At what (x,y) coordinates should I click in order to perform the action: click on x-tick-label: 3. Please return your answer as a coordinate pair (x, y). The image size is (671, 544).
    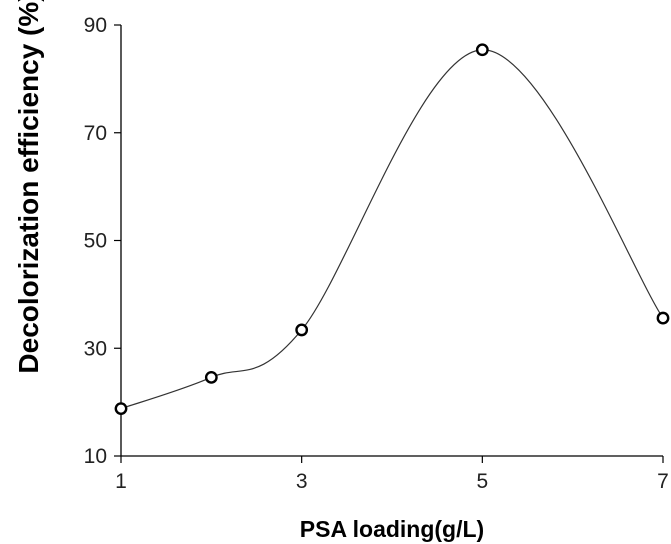
    Looking at the image, I should click on (302, 481).